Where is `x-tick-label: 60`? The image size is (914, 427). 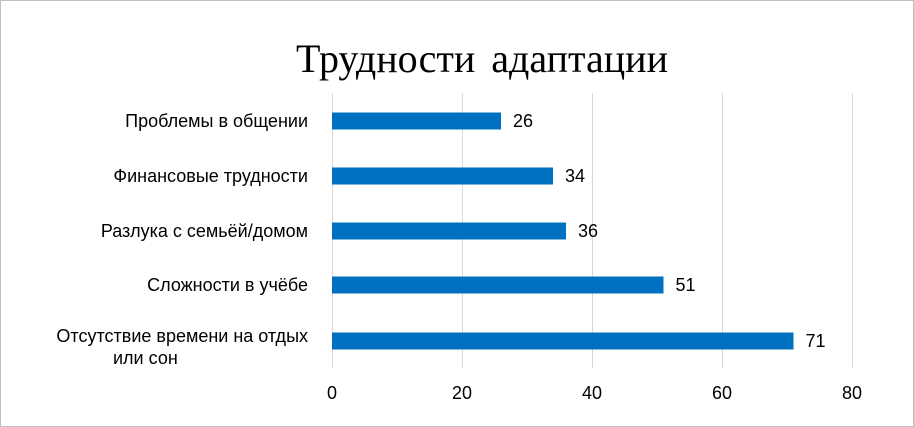
x-tick-label: 60 is located at coordinates (722, 393).